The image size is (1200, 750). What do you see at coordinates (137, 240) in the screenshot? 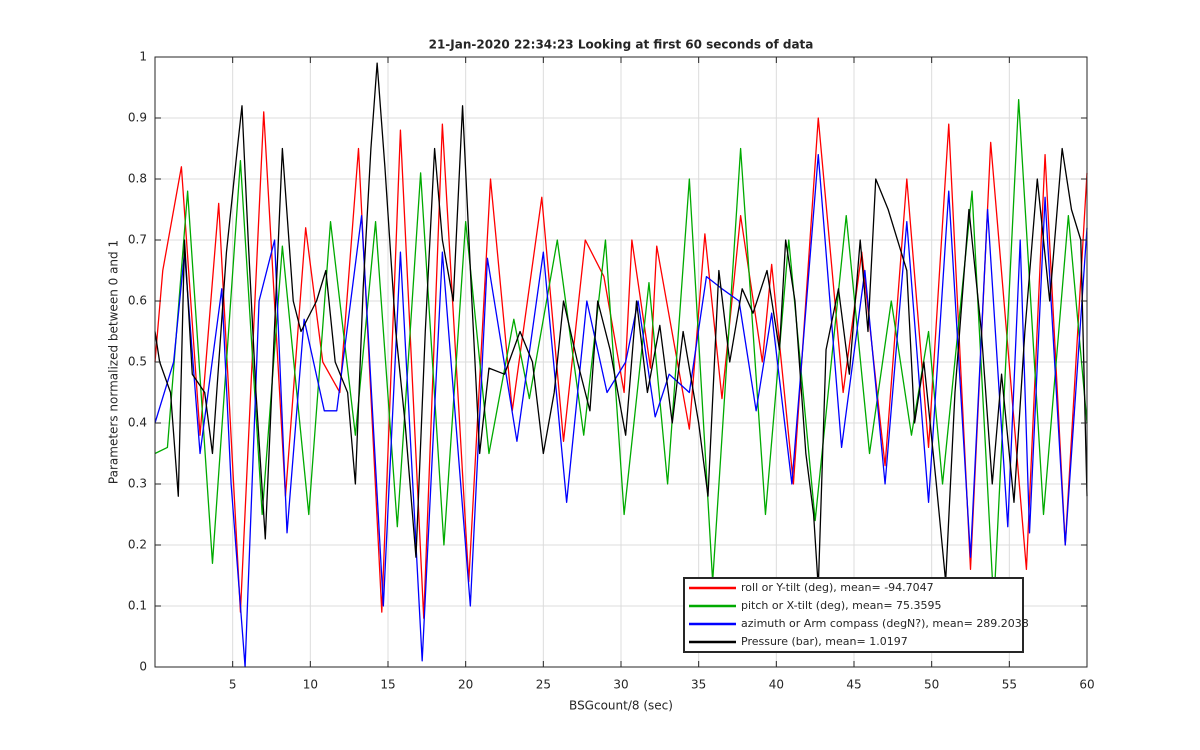
I see `y-tick-label: 0.7` at bounding box center [137, 240].